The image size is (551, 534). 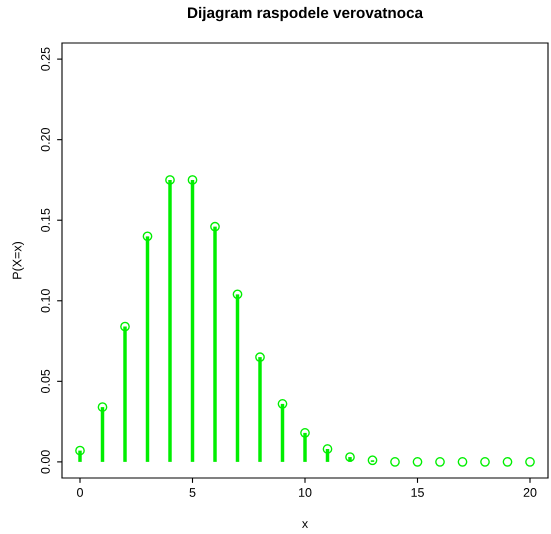 What do you see at coordinates (193, 492) in the screenshot?
I see `x-tick-label: 5` at bounding box center [193, 492].